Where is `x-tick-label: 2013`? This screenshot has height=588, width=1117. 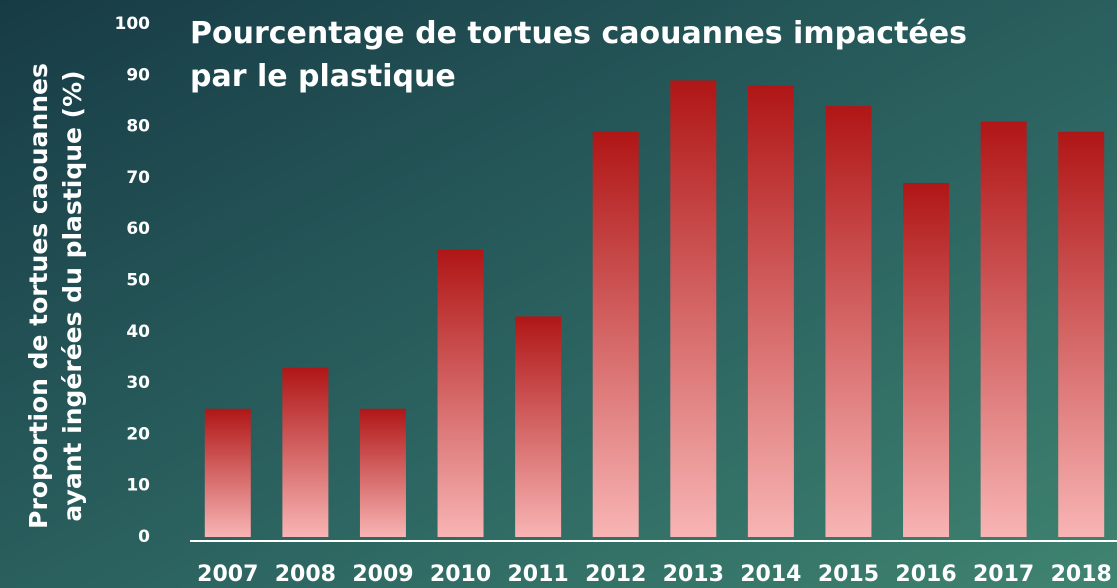 x-tick-label: 2013 is located at coordinates (693, 574).